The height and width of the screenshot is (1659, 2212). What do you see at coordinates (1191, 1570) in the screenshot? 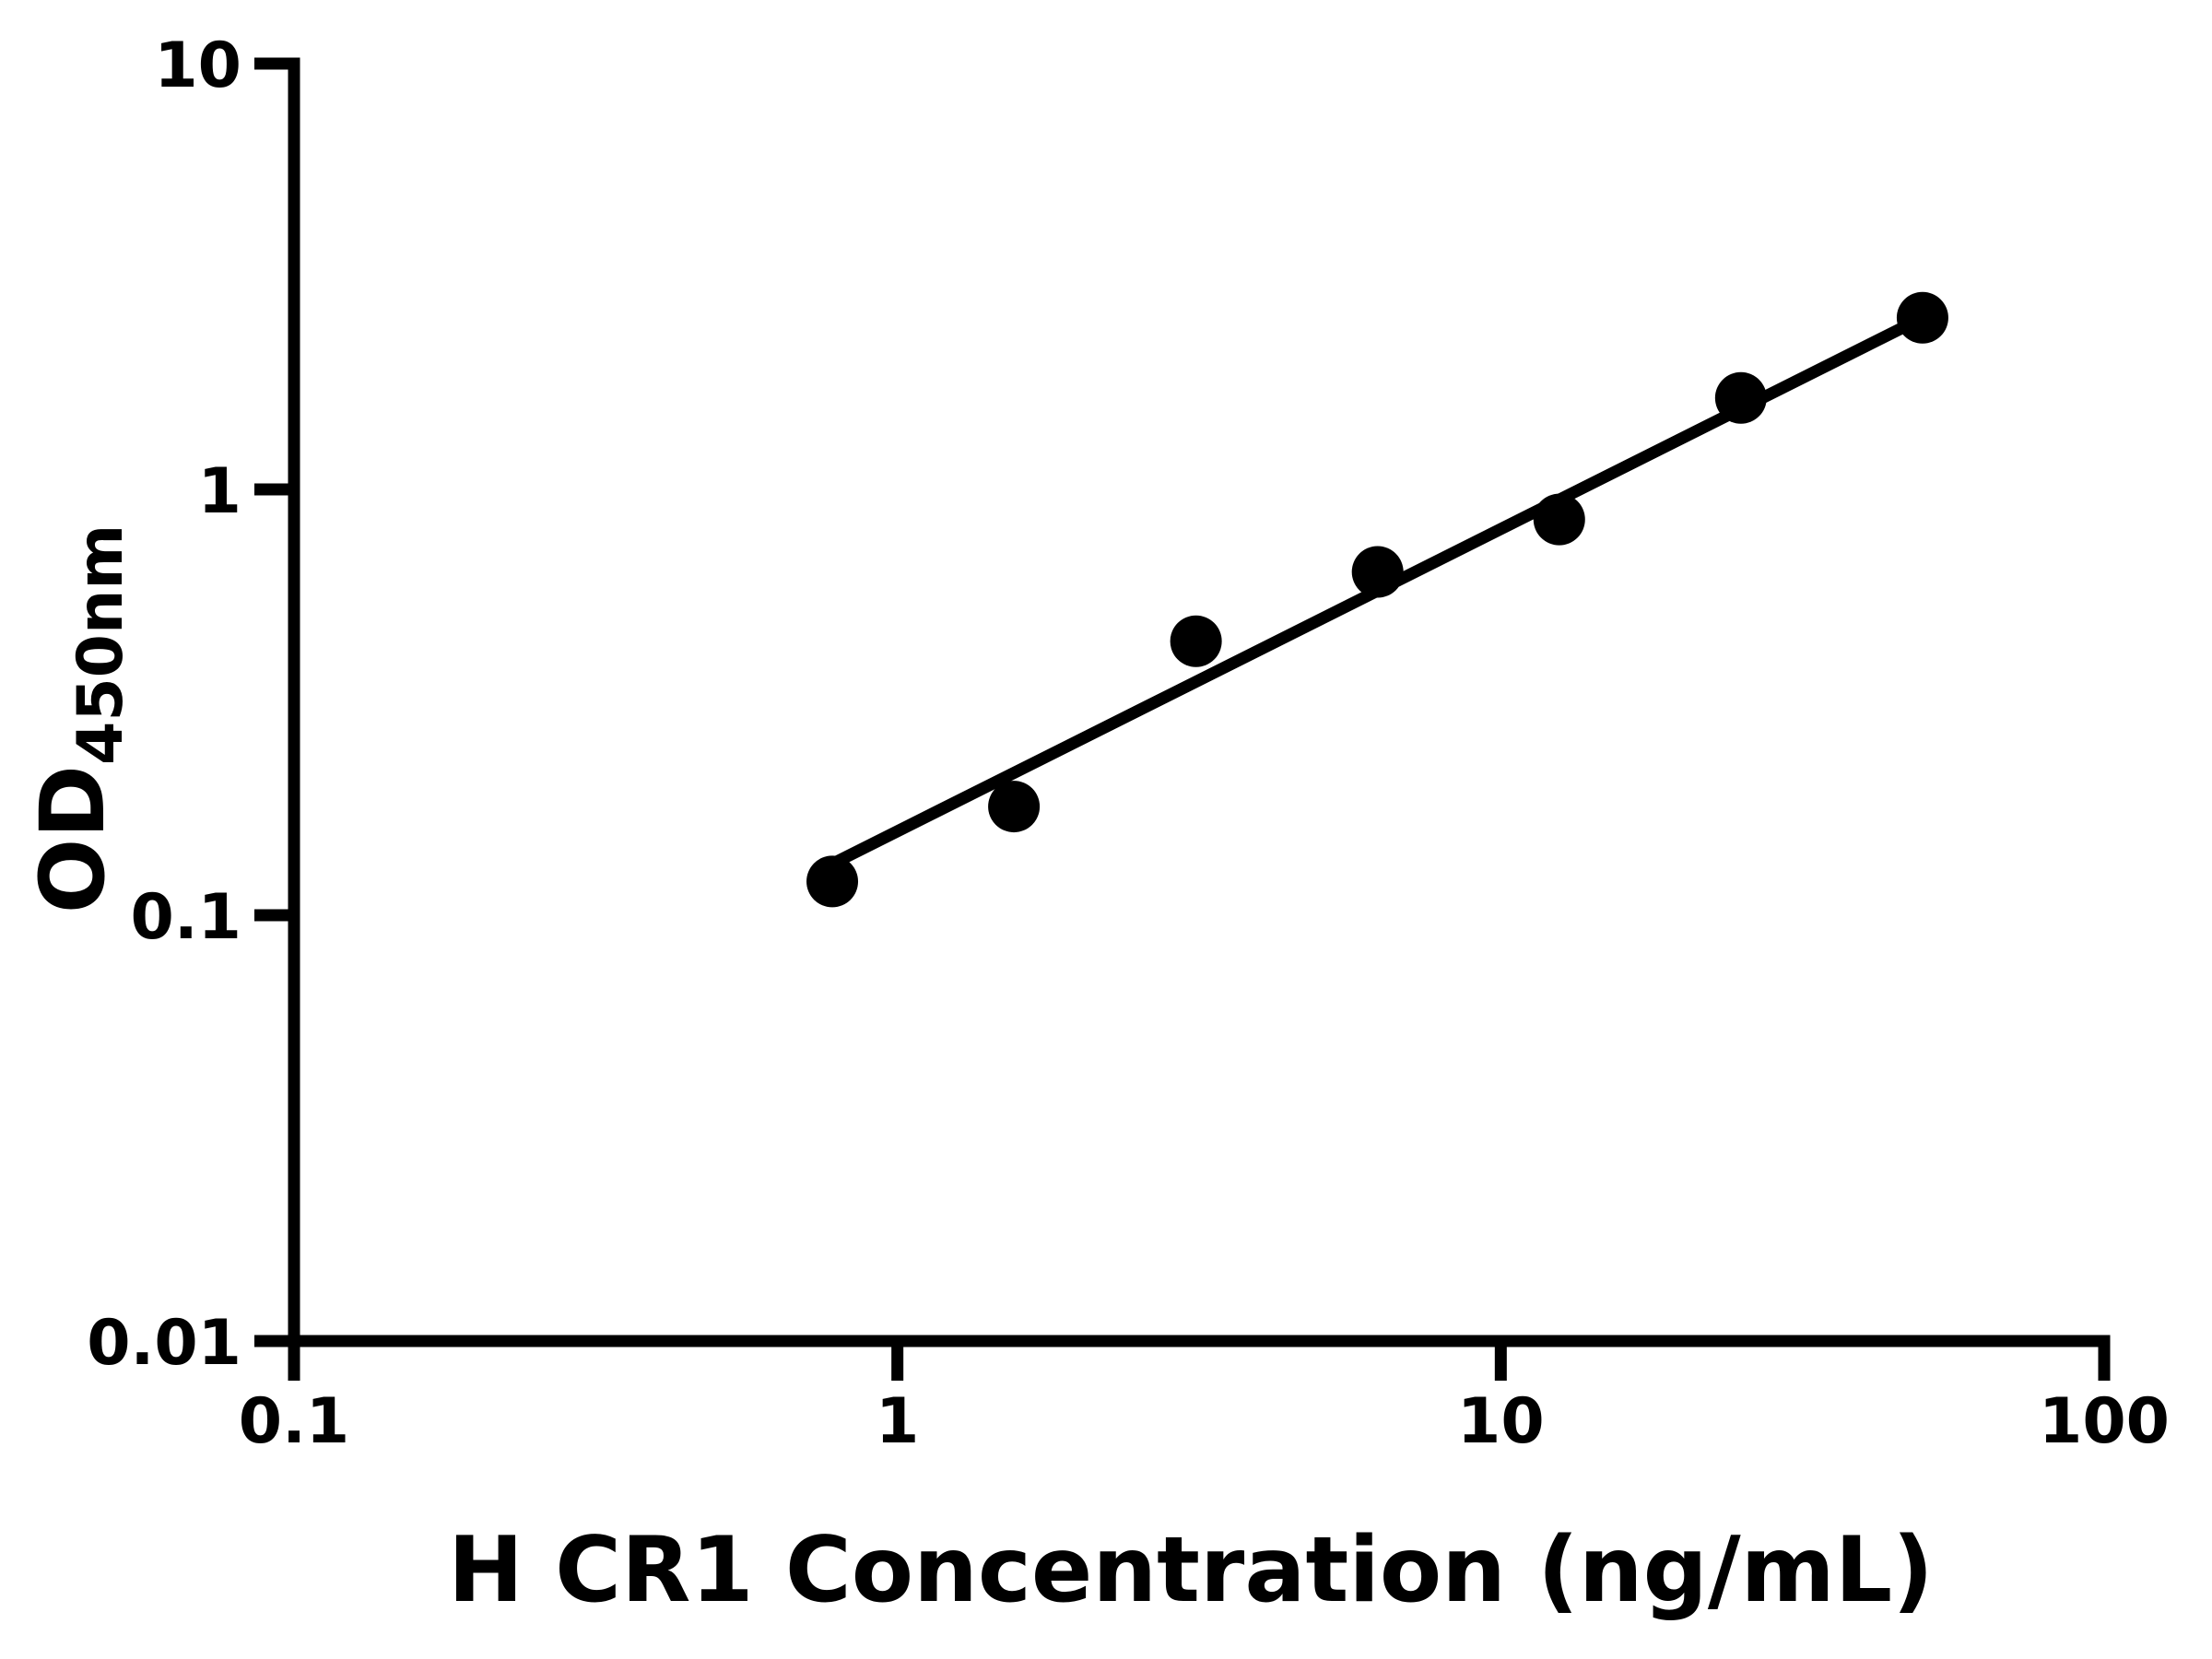
I see `x-axis-title: H CR1 Concentration (ng/mL)` at bounding box center [1191, 1570].